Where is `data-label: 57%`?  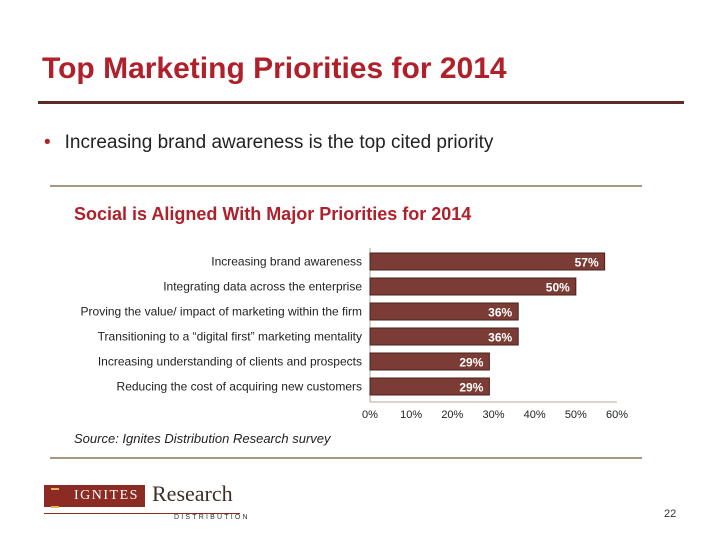
data-label: 57% is located at coordinates (587, 263).